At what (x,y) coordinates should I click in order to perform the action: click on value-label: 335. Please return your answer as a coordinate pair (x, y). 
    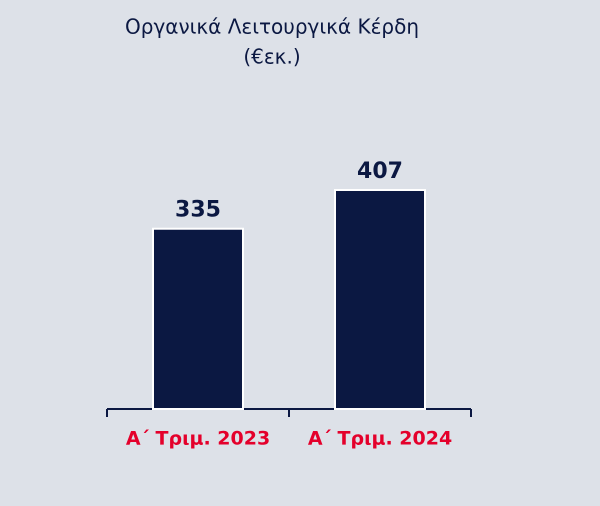
    Looking at the image, I should click on (198, 210).